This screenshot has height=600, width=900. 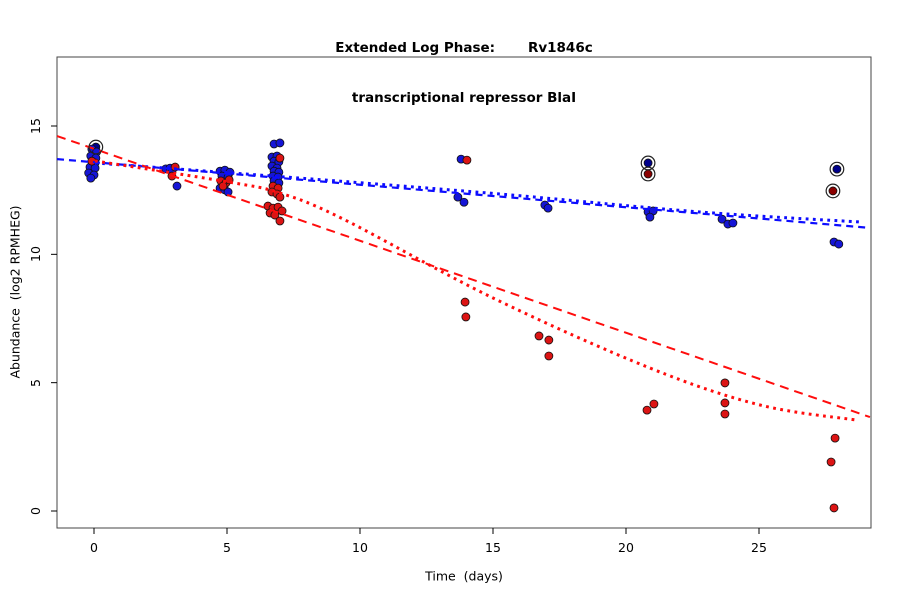 I want to click on x-tick-label: 10, so click(x=360, y=547).